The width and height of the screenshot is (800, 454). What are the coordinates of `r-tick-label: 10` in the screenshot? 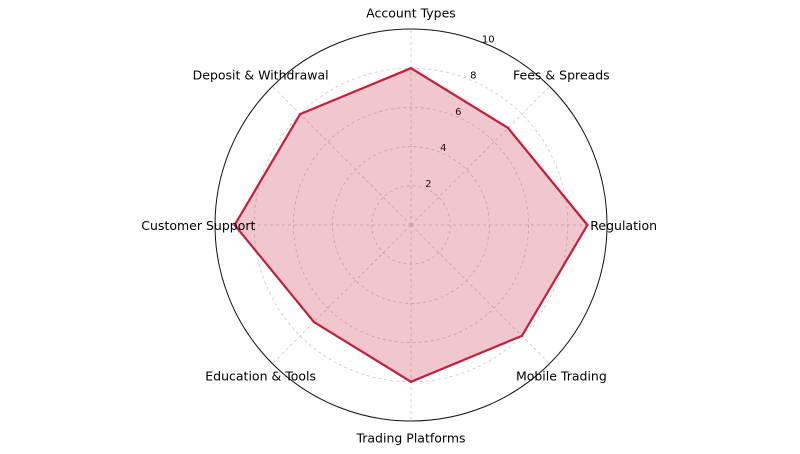 It's located at (488, 39).